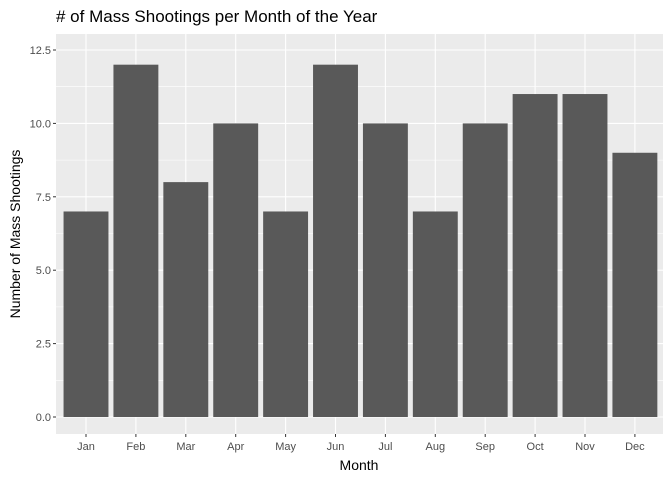  I want to click on x-tick-label: Jan, so click(86, 447).